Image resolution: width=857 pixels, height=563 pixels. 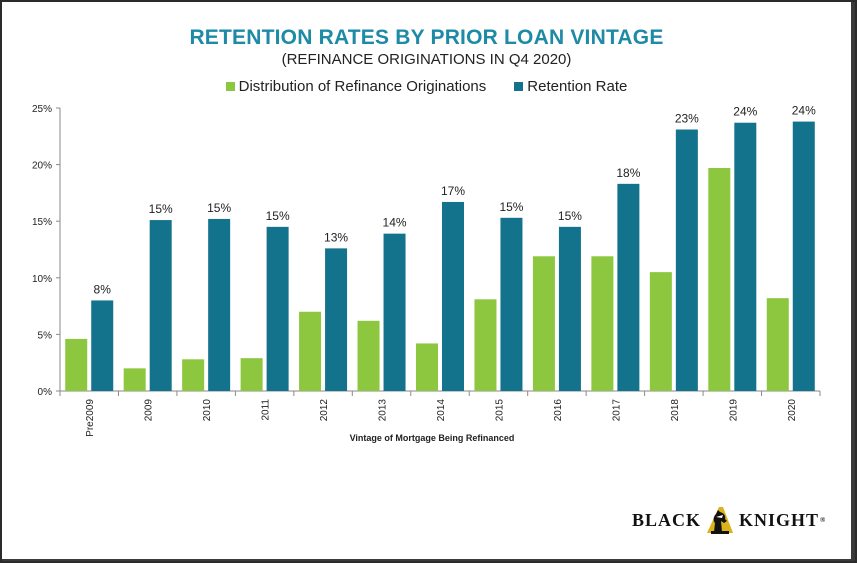 What do you see at coordinates (90, 418) in the screenshot?
I see `x-tick-label: Pre2009` at bounding box center [90, 418].